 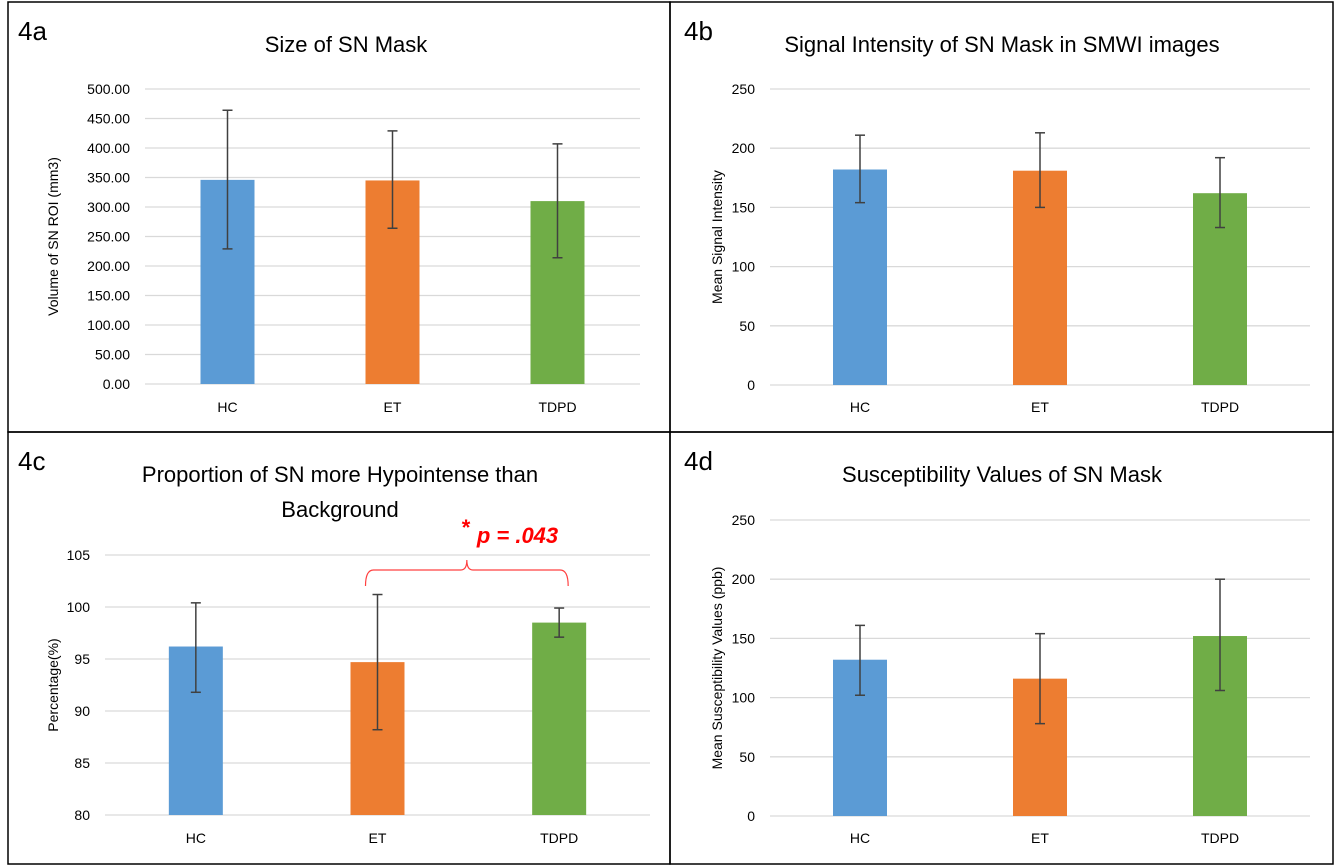 What do you see at coordinates (53, 236) in the screenshot?
I see `y-axis-label: Volume of SN ROI (mm3)` at bounding box center [53, 236].